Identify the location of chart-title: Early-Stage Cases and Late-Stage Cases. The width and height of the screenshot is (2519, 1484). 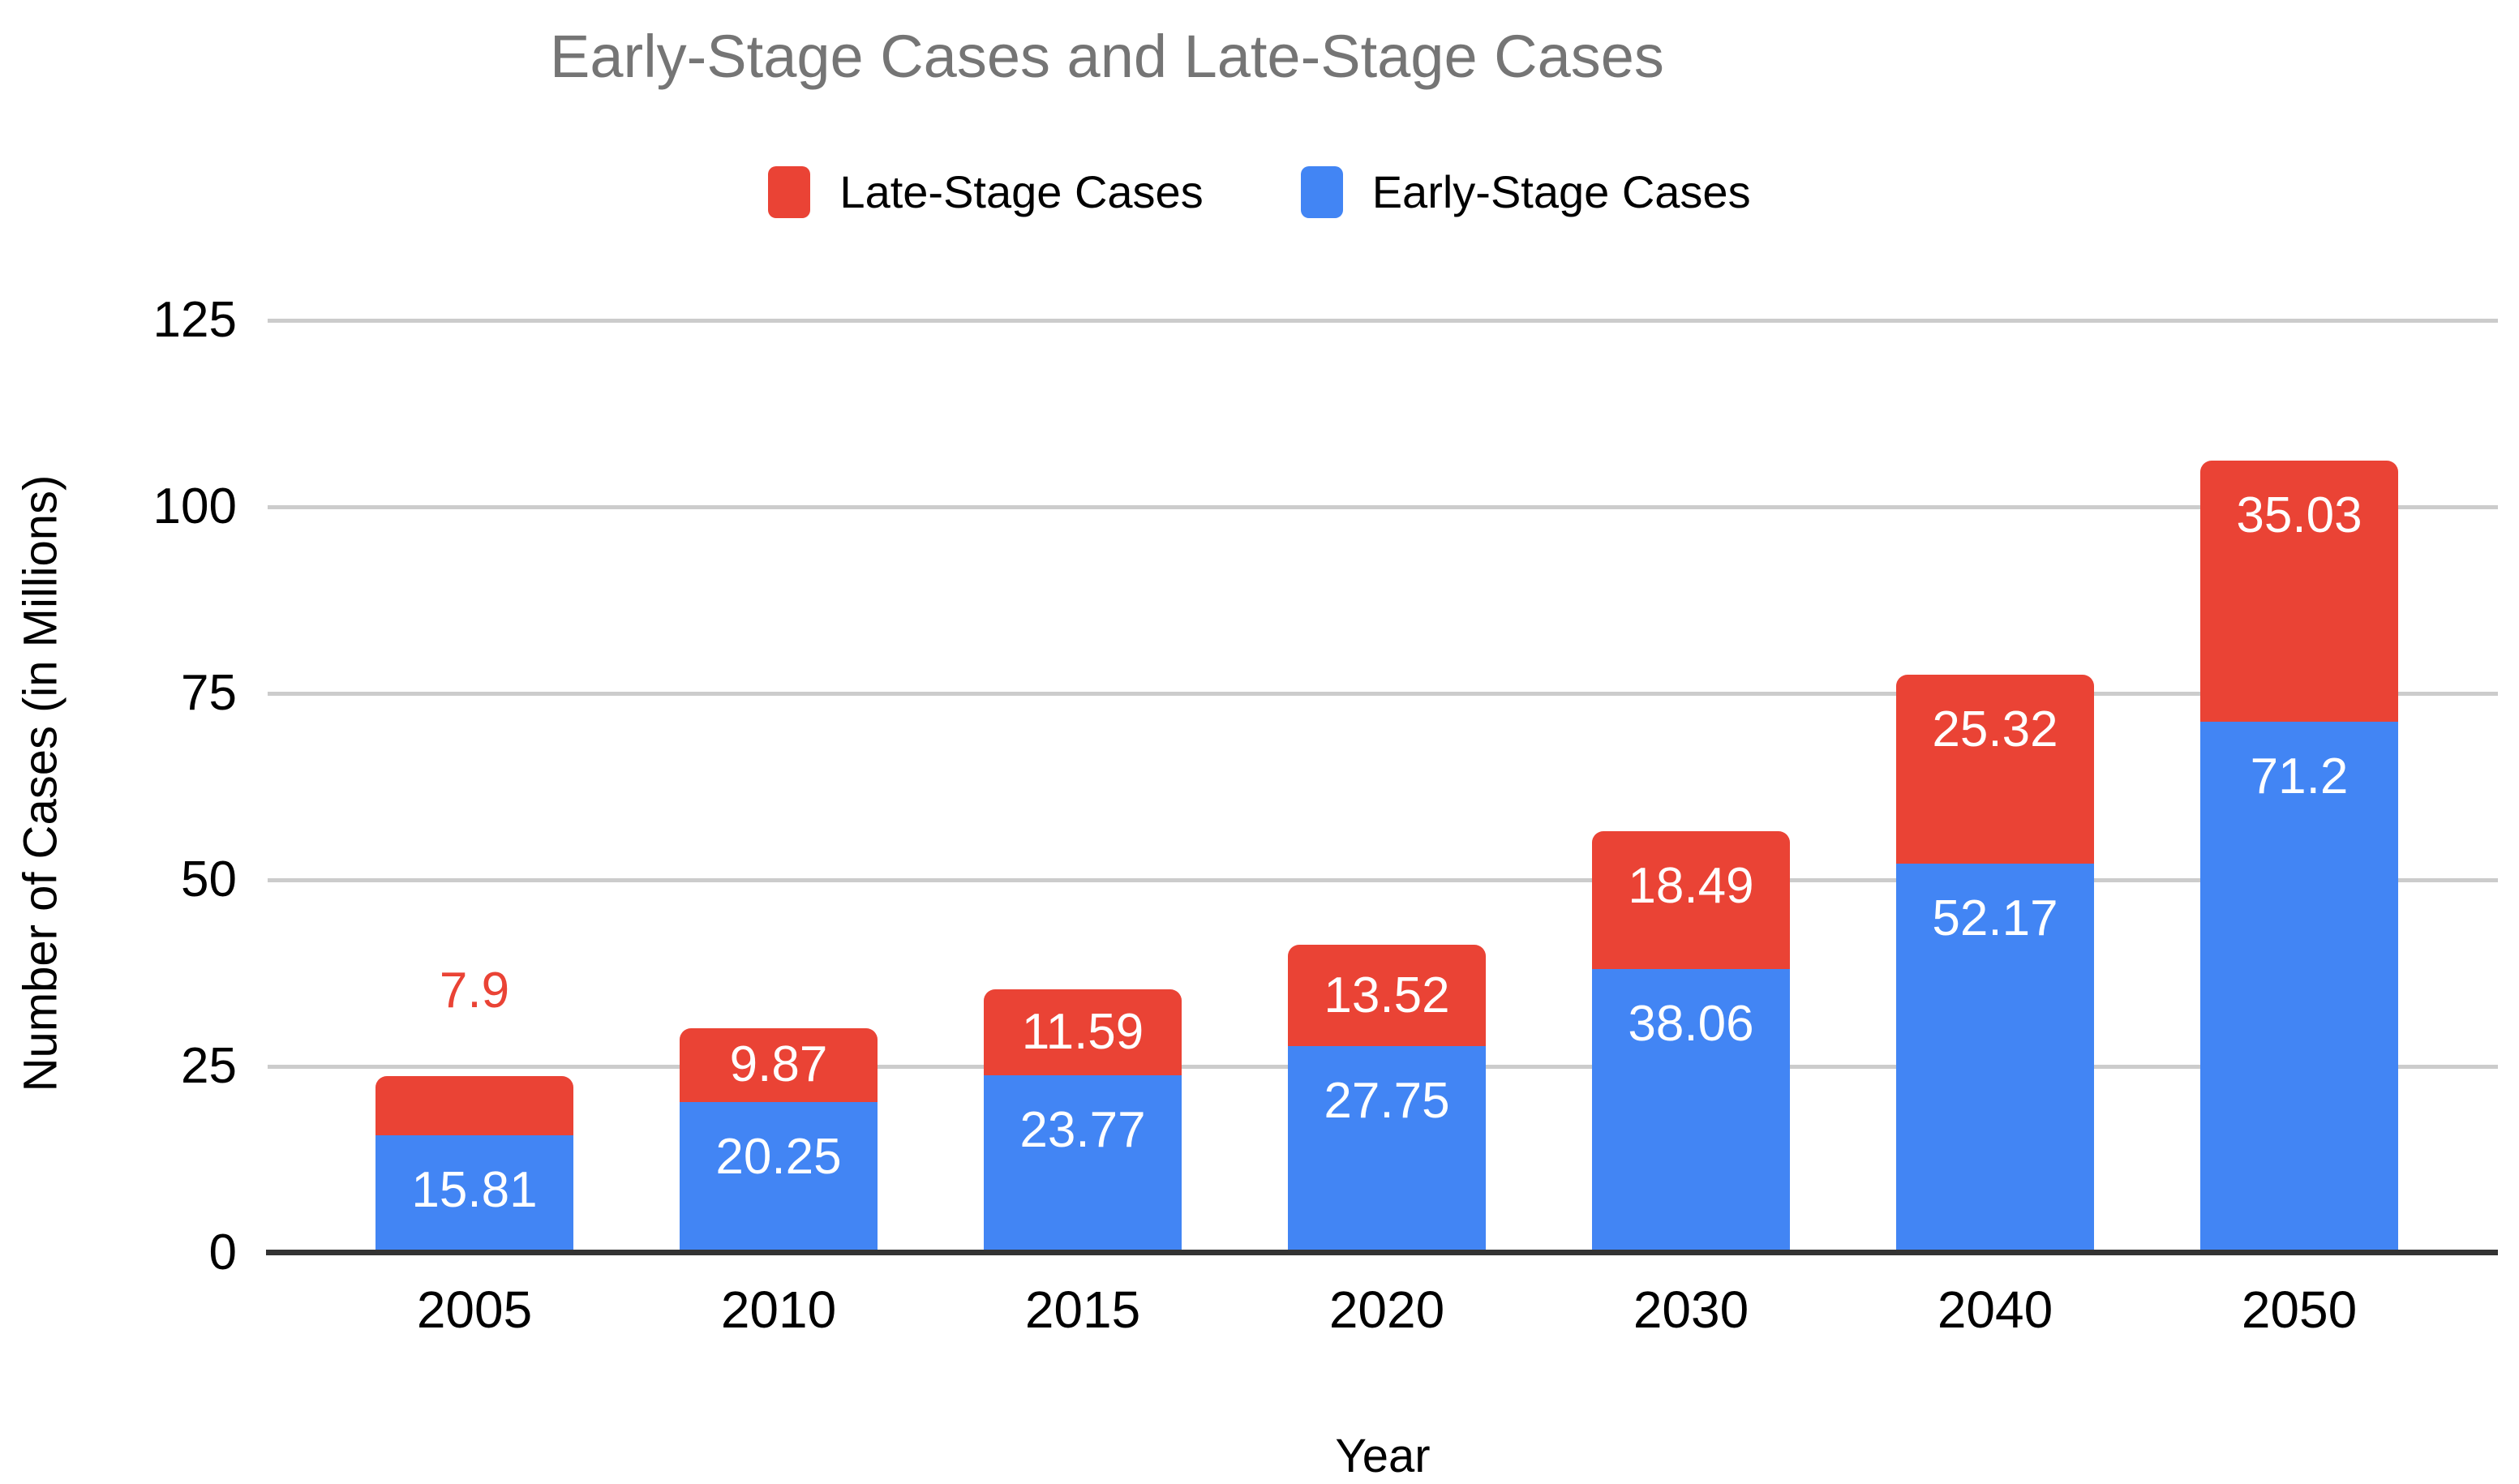
(1107, 56).